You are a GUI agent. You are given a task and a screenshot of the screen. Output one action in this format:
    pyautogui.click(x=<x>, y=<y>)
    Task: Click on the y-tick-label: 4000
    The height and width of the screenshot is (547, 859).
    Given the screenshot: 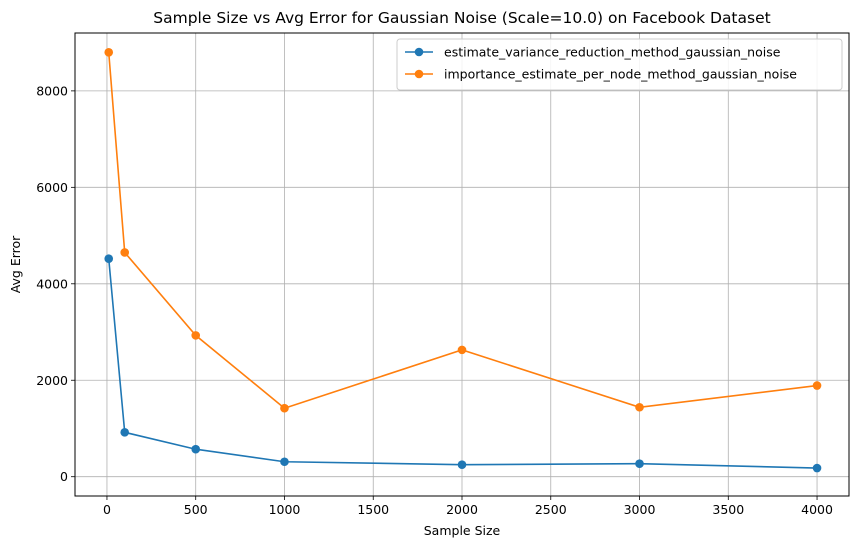 What is the action you would take?
    pyautogui.click(x=52, y=283)
    